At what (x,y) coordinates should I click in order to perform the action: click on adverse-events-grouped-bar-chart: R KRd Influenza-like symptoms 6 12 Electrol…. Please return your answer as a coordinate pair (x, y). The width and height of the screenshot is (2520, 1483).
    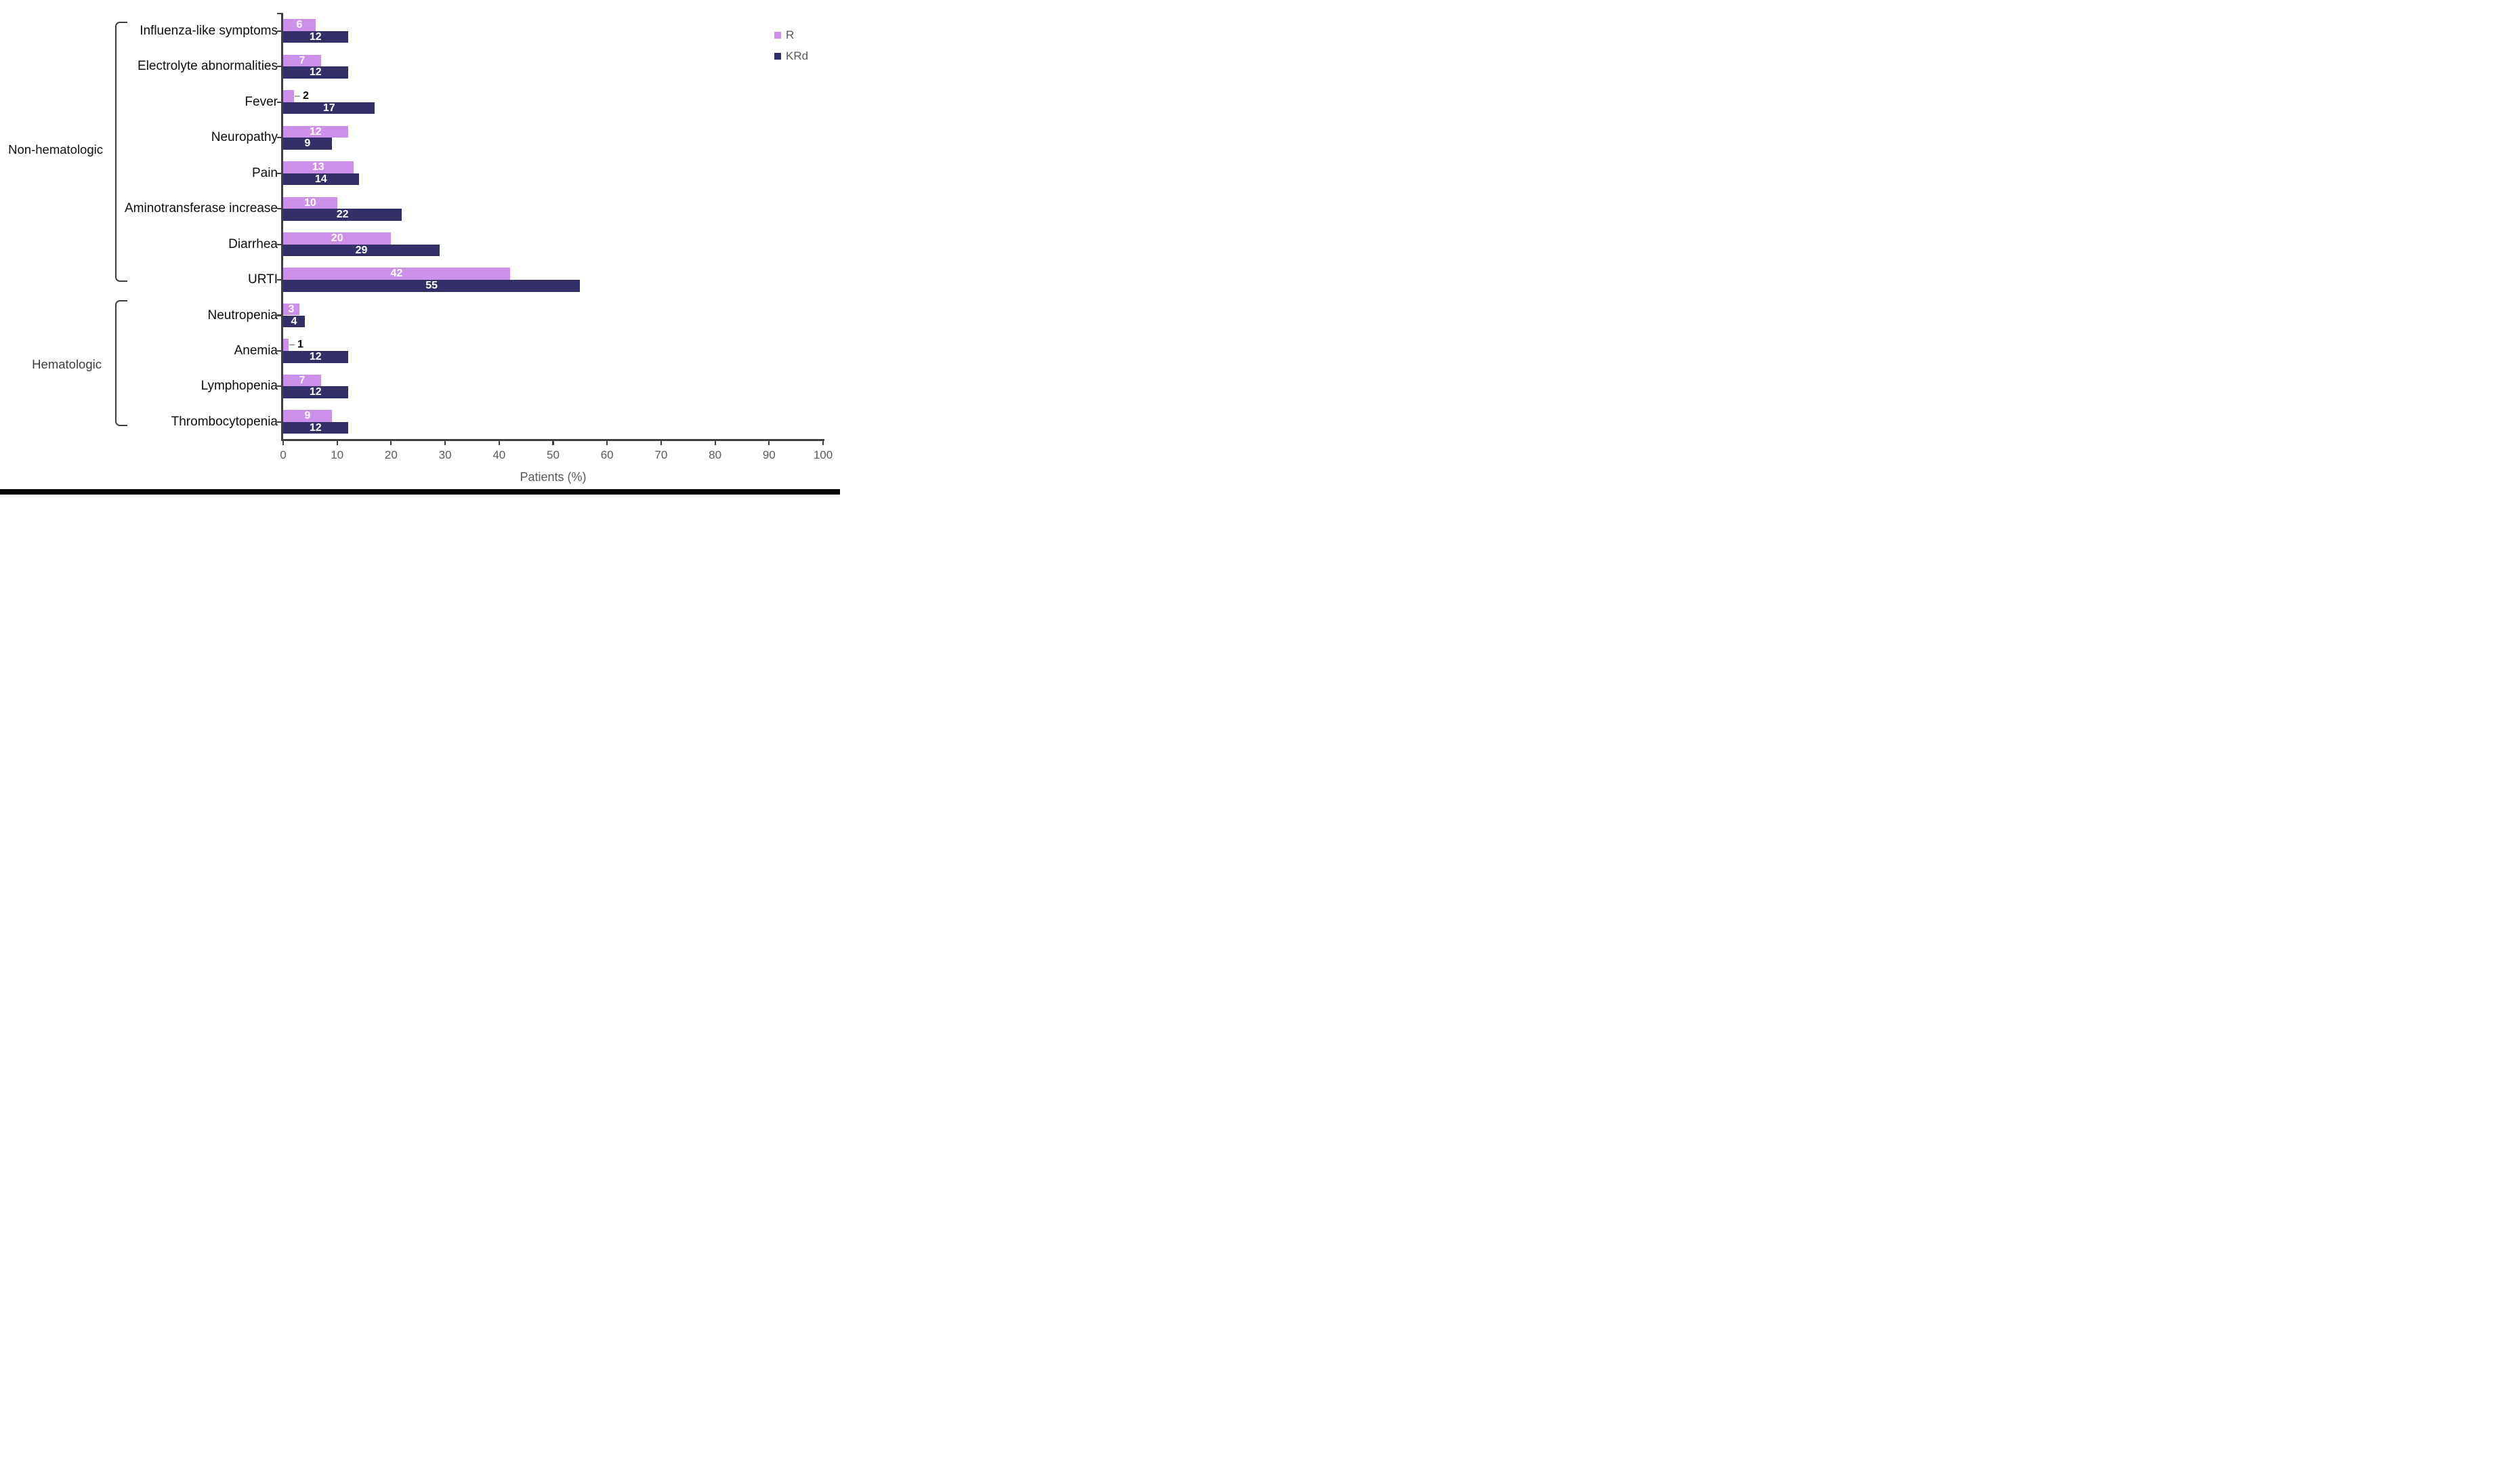
    Looking at the image, I should click on (420, 247).